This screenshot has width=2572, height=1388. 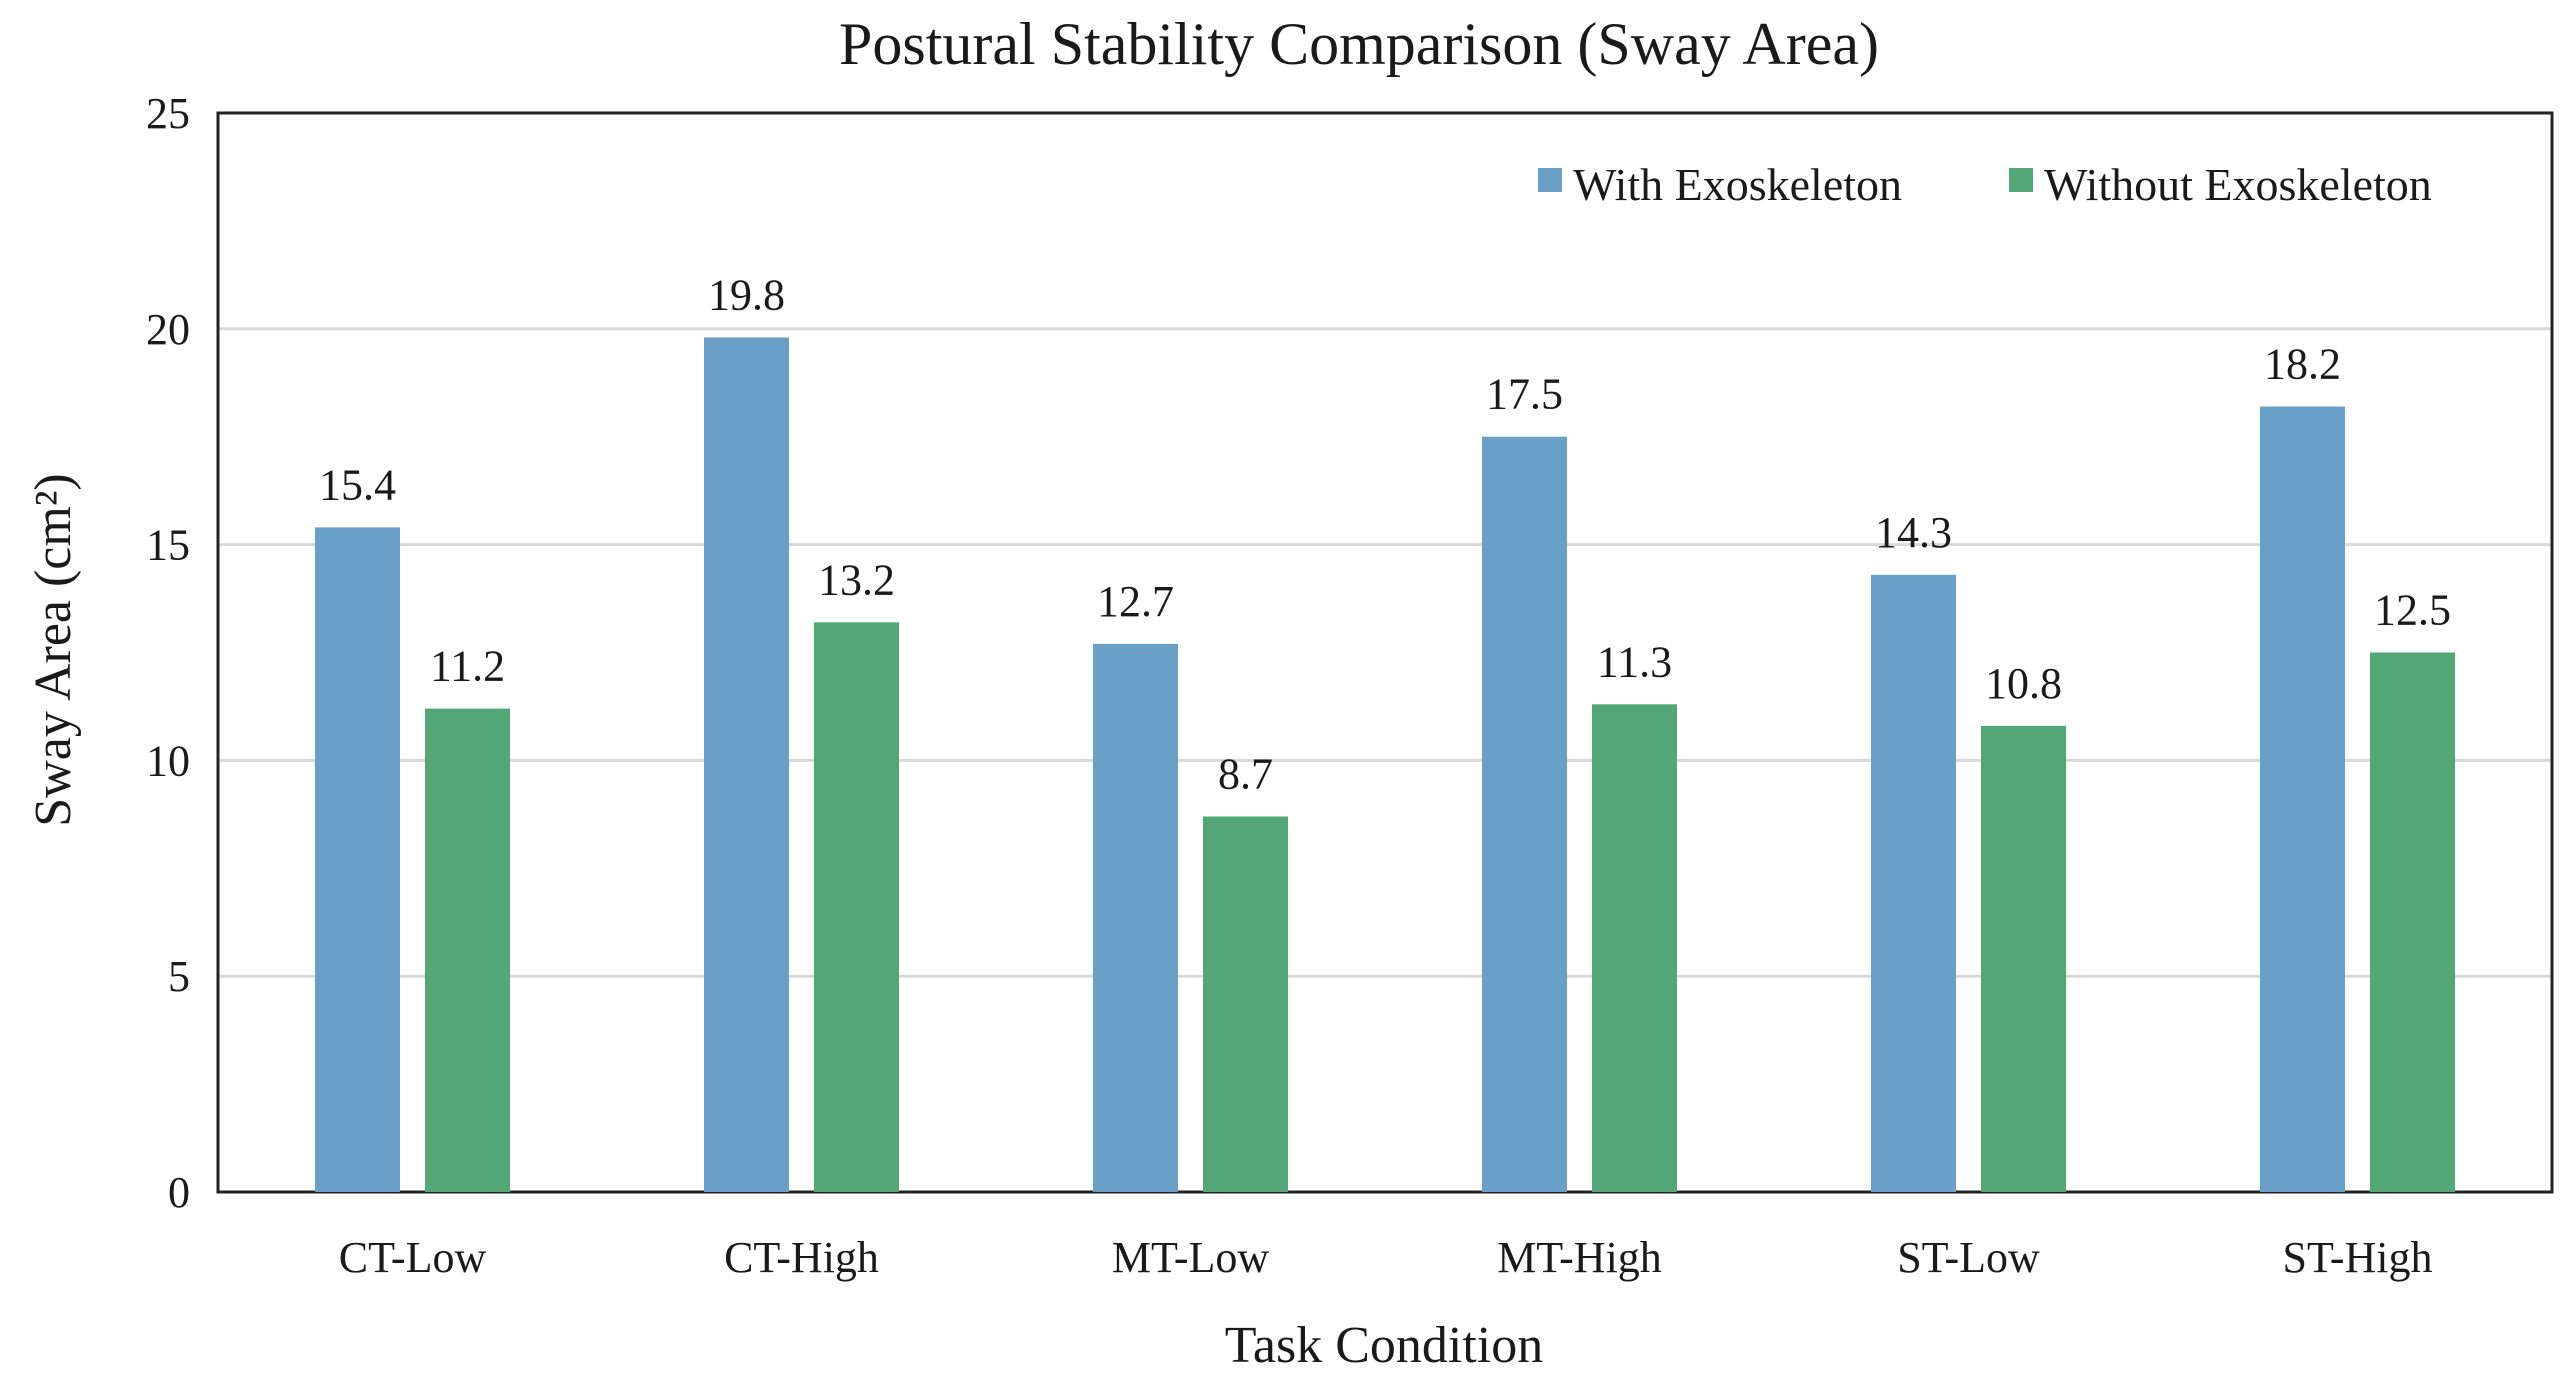 What do you see at coordinates (1579, 1257) in the screenshot?
I see `x-tick-label: MT-High` at bounding box center [1579, 1257].